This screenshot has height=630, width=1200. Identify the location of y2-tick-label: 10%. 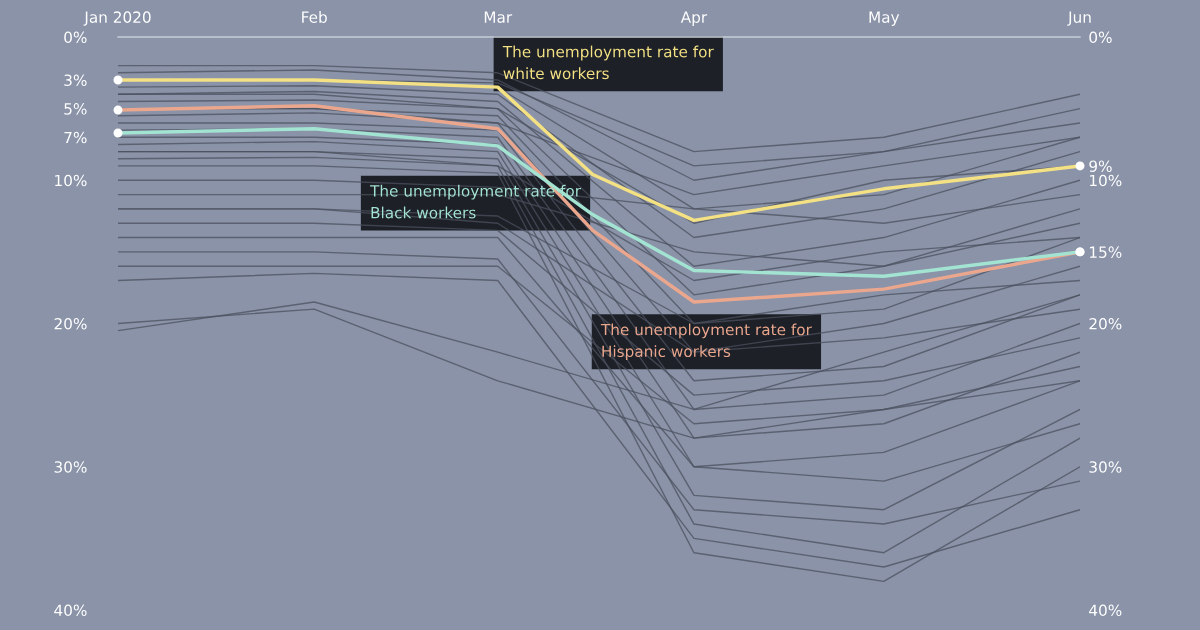
(1106, 180).